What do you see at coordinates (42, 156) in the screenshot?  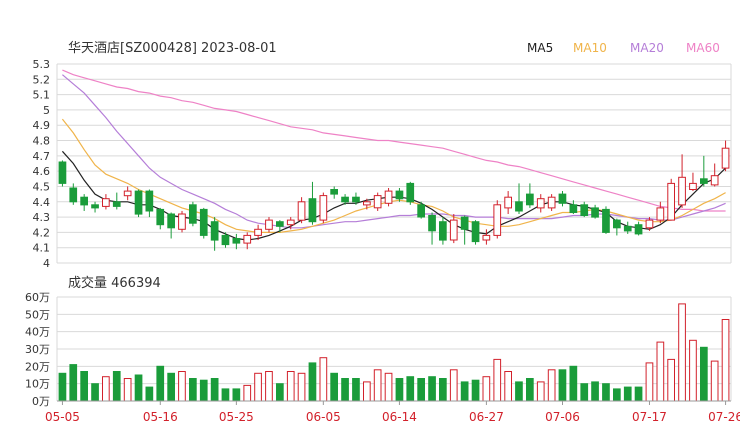 I see `price-tick-label: 4.7` at bounding box center [42, 156].